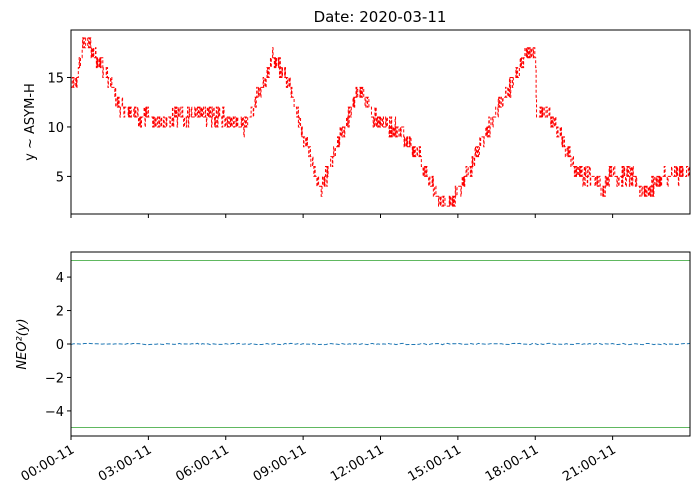  Describe the element at coordinates (30, 122) in the screenshot. I see `top-y-axis-label: y ~ ASYM-H` at that location.